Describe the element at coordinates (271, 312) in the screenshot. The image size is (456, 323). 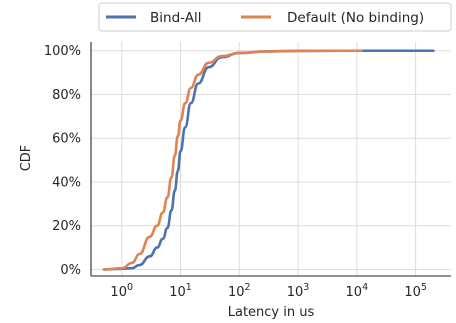
I see `x-axis-label: Latency in us` at that location.